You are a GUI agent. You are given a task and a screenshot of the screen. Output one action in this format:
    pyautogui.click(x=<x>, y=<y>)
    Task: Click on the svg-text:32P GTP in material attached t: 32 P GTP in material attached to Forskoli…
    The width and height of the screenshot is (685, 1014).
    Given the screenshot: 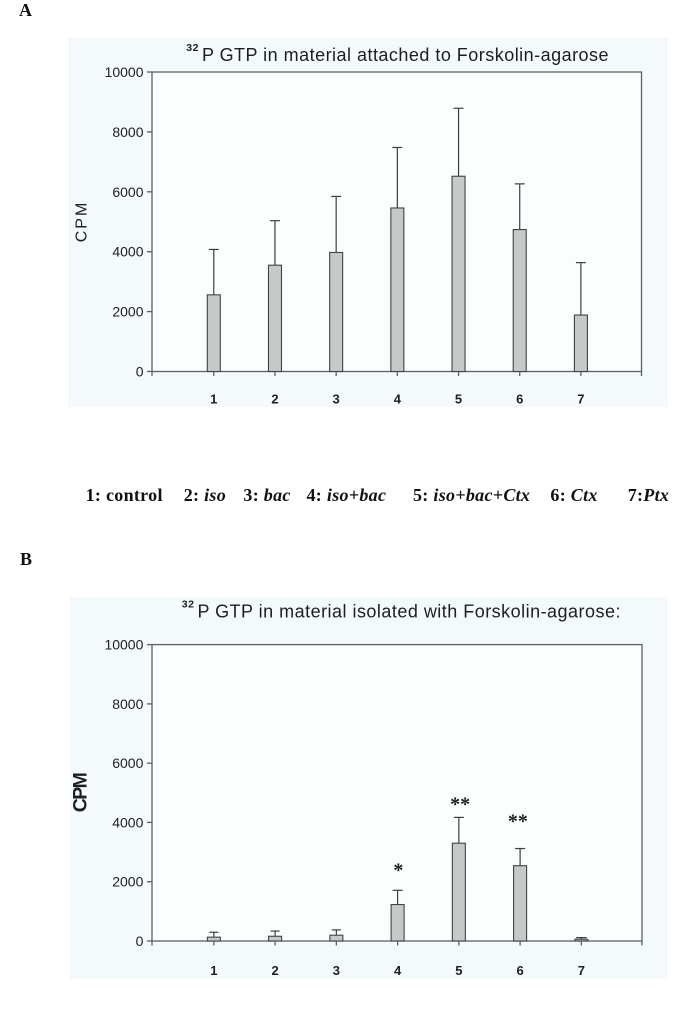 What is the action you would take?
    pyautogui.click(x=397, y=53)
    